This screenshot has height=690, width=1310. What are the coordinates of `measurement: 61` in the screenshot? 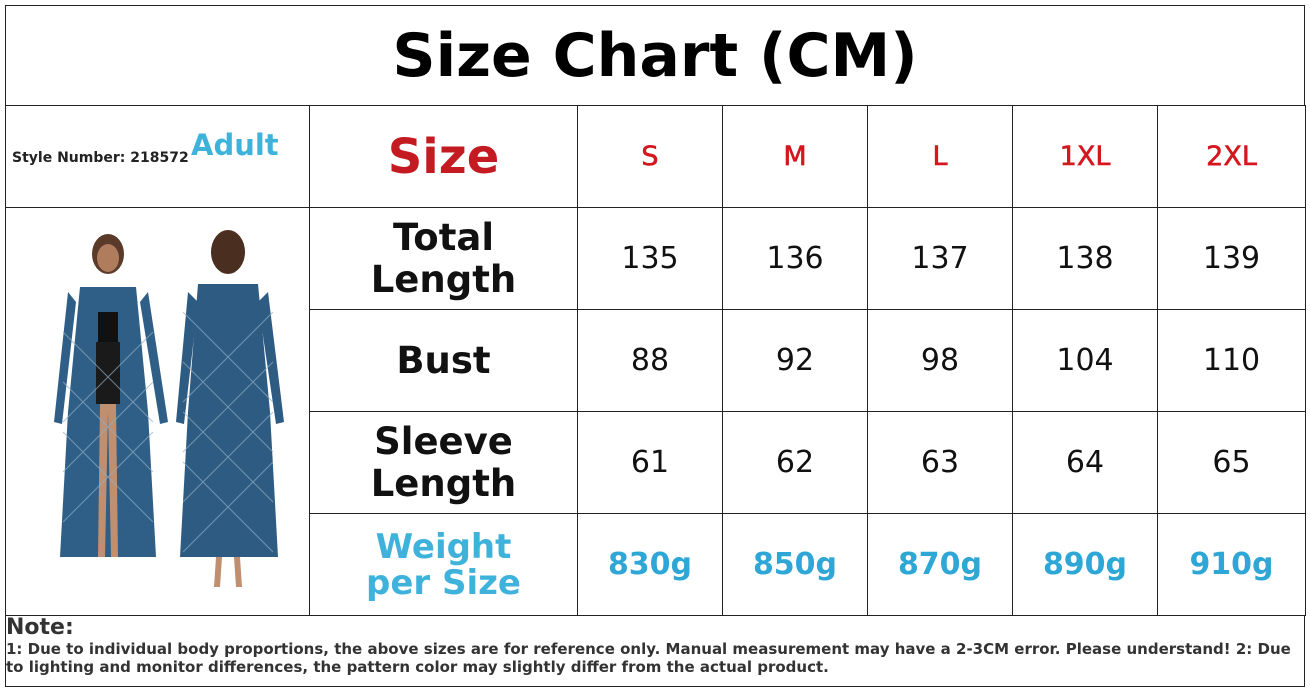 It's located at (650, 462).